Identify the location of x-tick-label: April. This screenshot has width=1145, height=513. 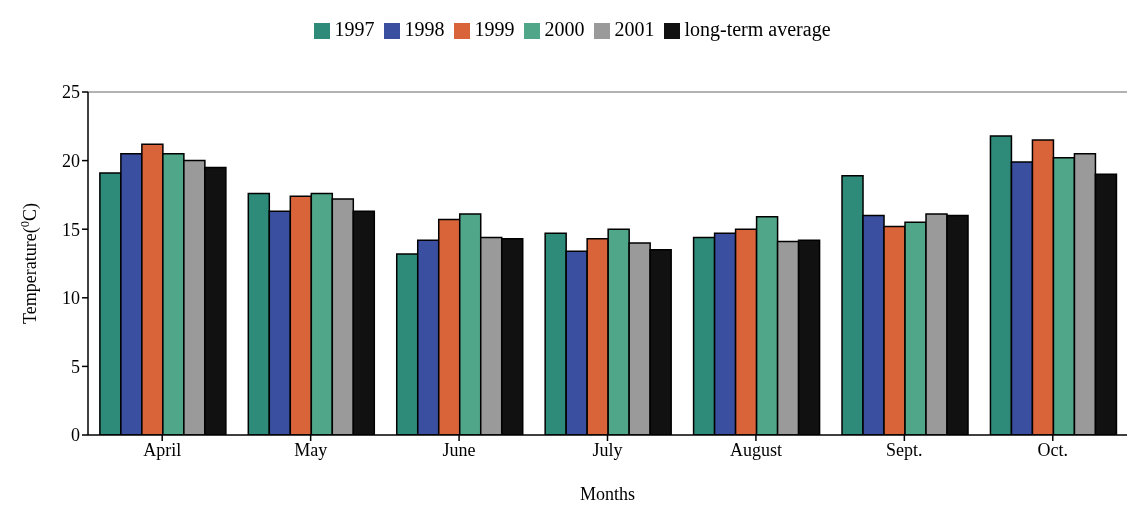
(162, 449).